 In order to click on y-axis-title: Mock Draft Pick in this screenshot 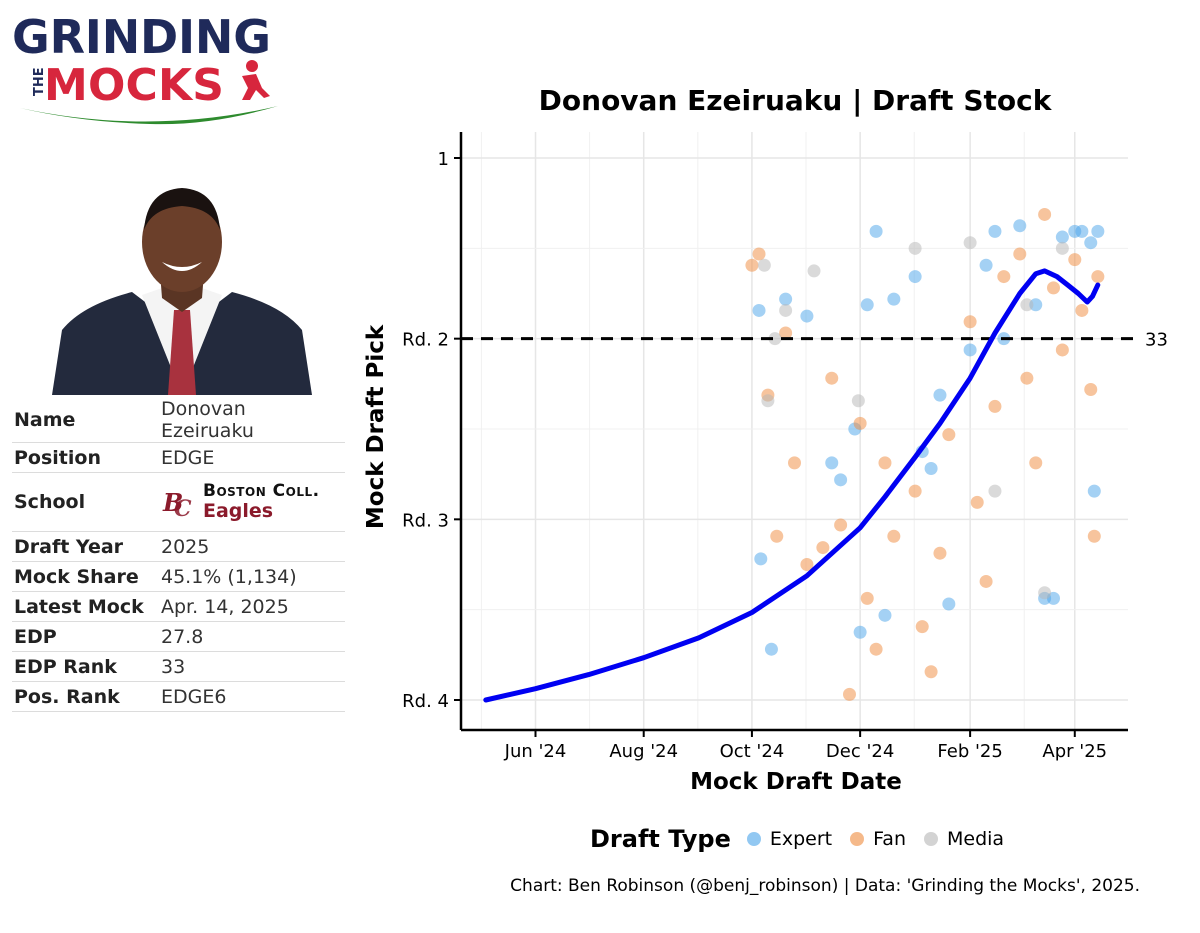, I will do `click(376, 426)`.